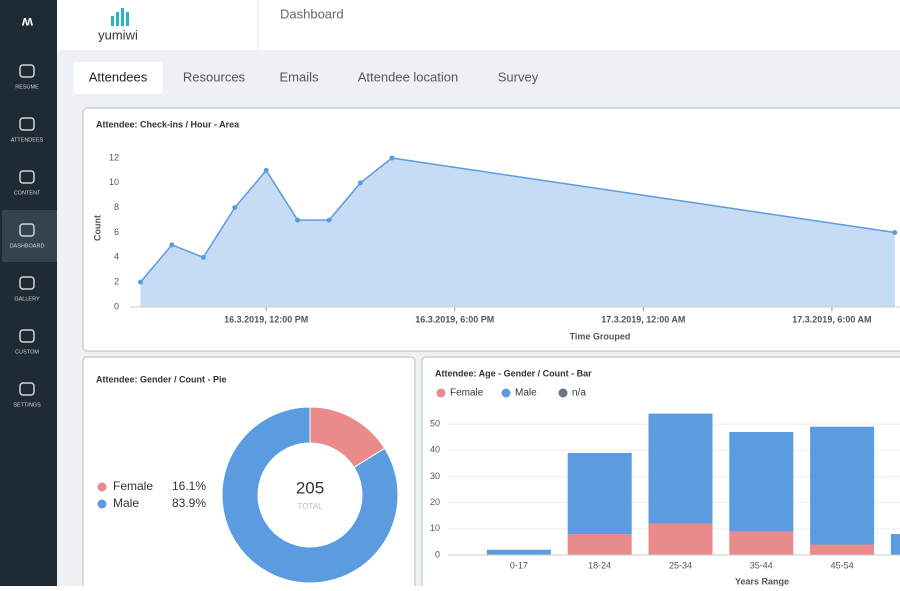  Describe the element at coordinates (310, 487) in the screenshot. I see `total-value: 205` at that location.